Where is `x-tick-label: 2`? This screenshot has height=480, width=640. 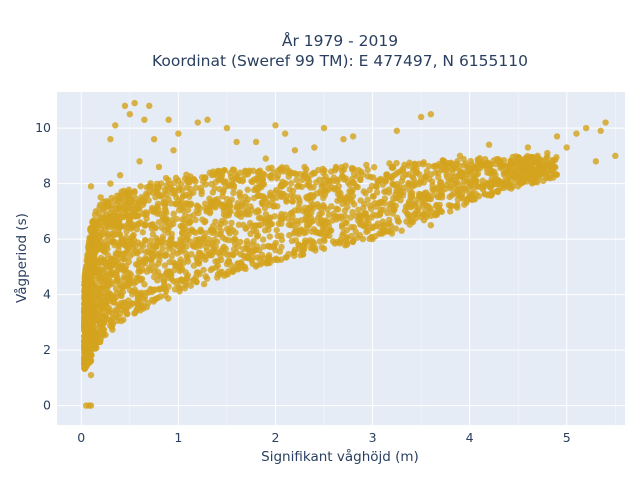 x-tick-label: 2 is located at coordinates (275, 437).